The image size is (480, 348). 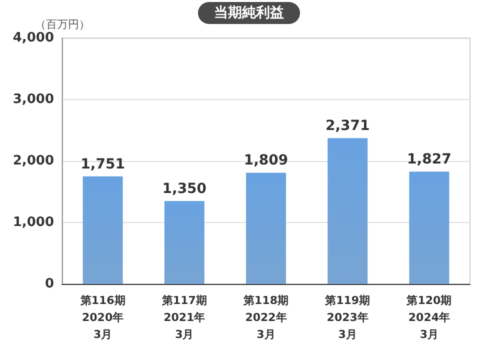 I want to click on y-tick-label: 4,000, so click(x=33, y=38).